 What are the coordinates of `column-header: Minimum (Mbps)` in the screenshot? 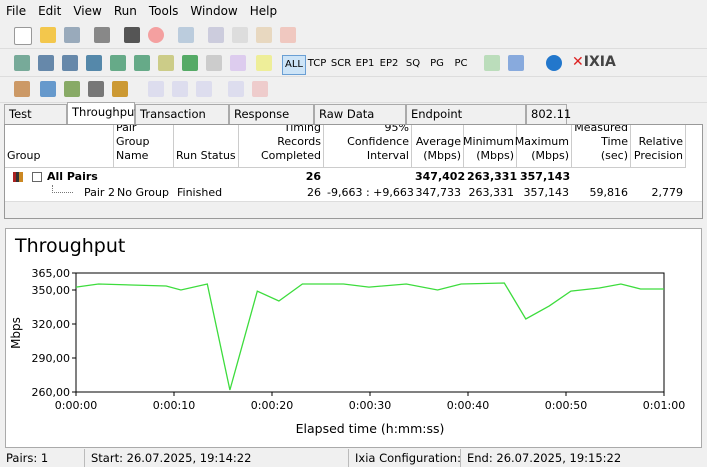 It's located at (490, 146).